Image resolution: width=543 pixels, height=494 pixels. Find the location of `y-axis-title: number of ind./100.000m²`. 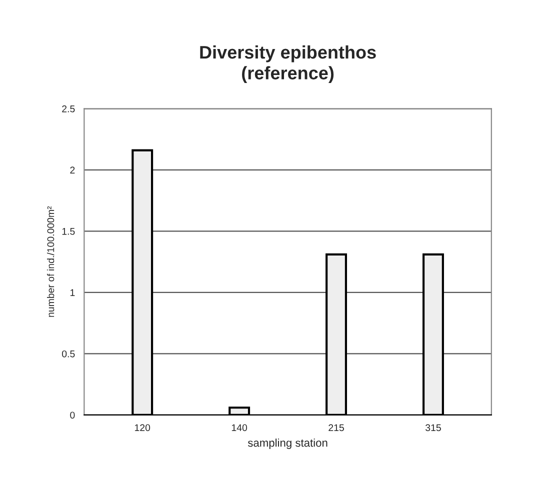

y-axis-title: number of ind./100.000m² is located at coordinates (50, 261).